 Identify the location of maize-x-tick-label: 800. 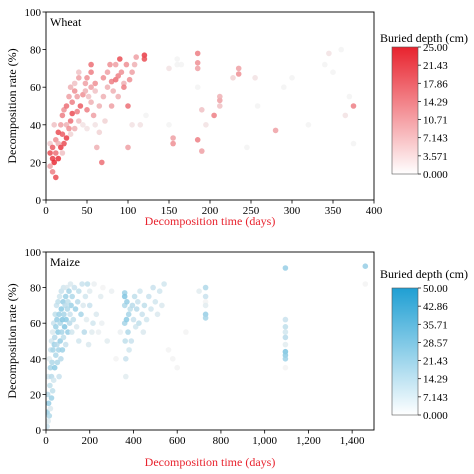
(221, 441).